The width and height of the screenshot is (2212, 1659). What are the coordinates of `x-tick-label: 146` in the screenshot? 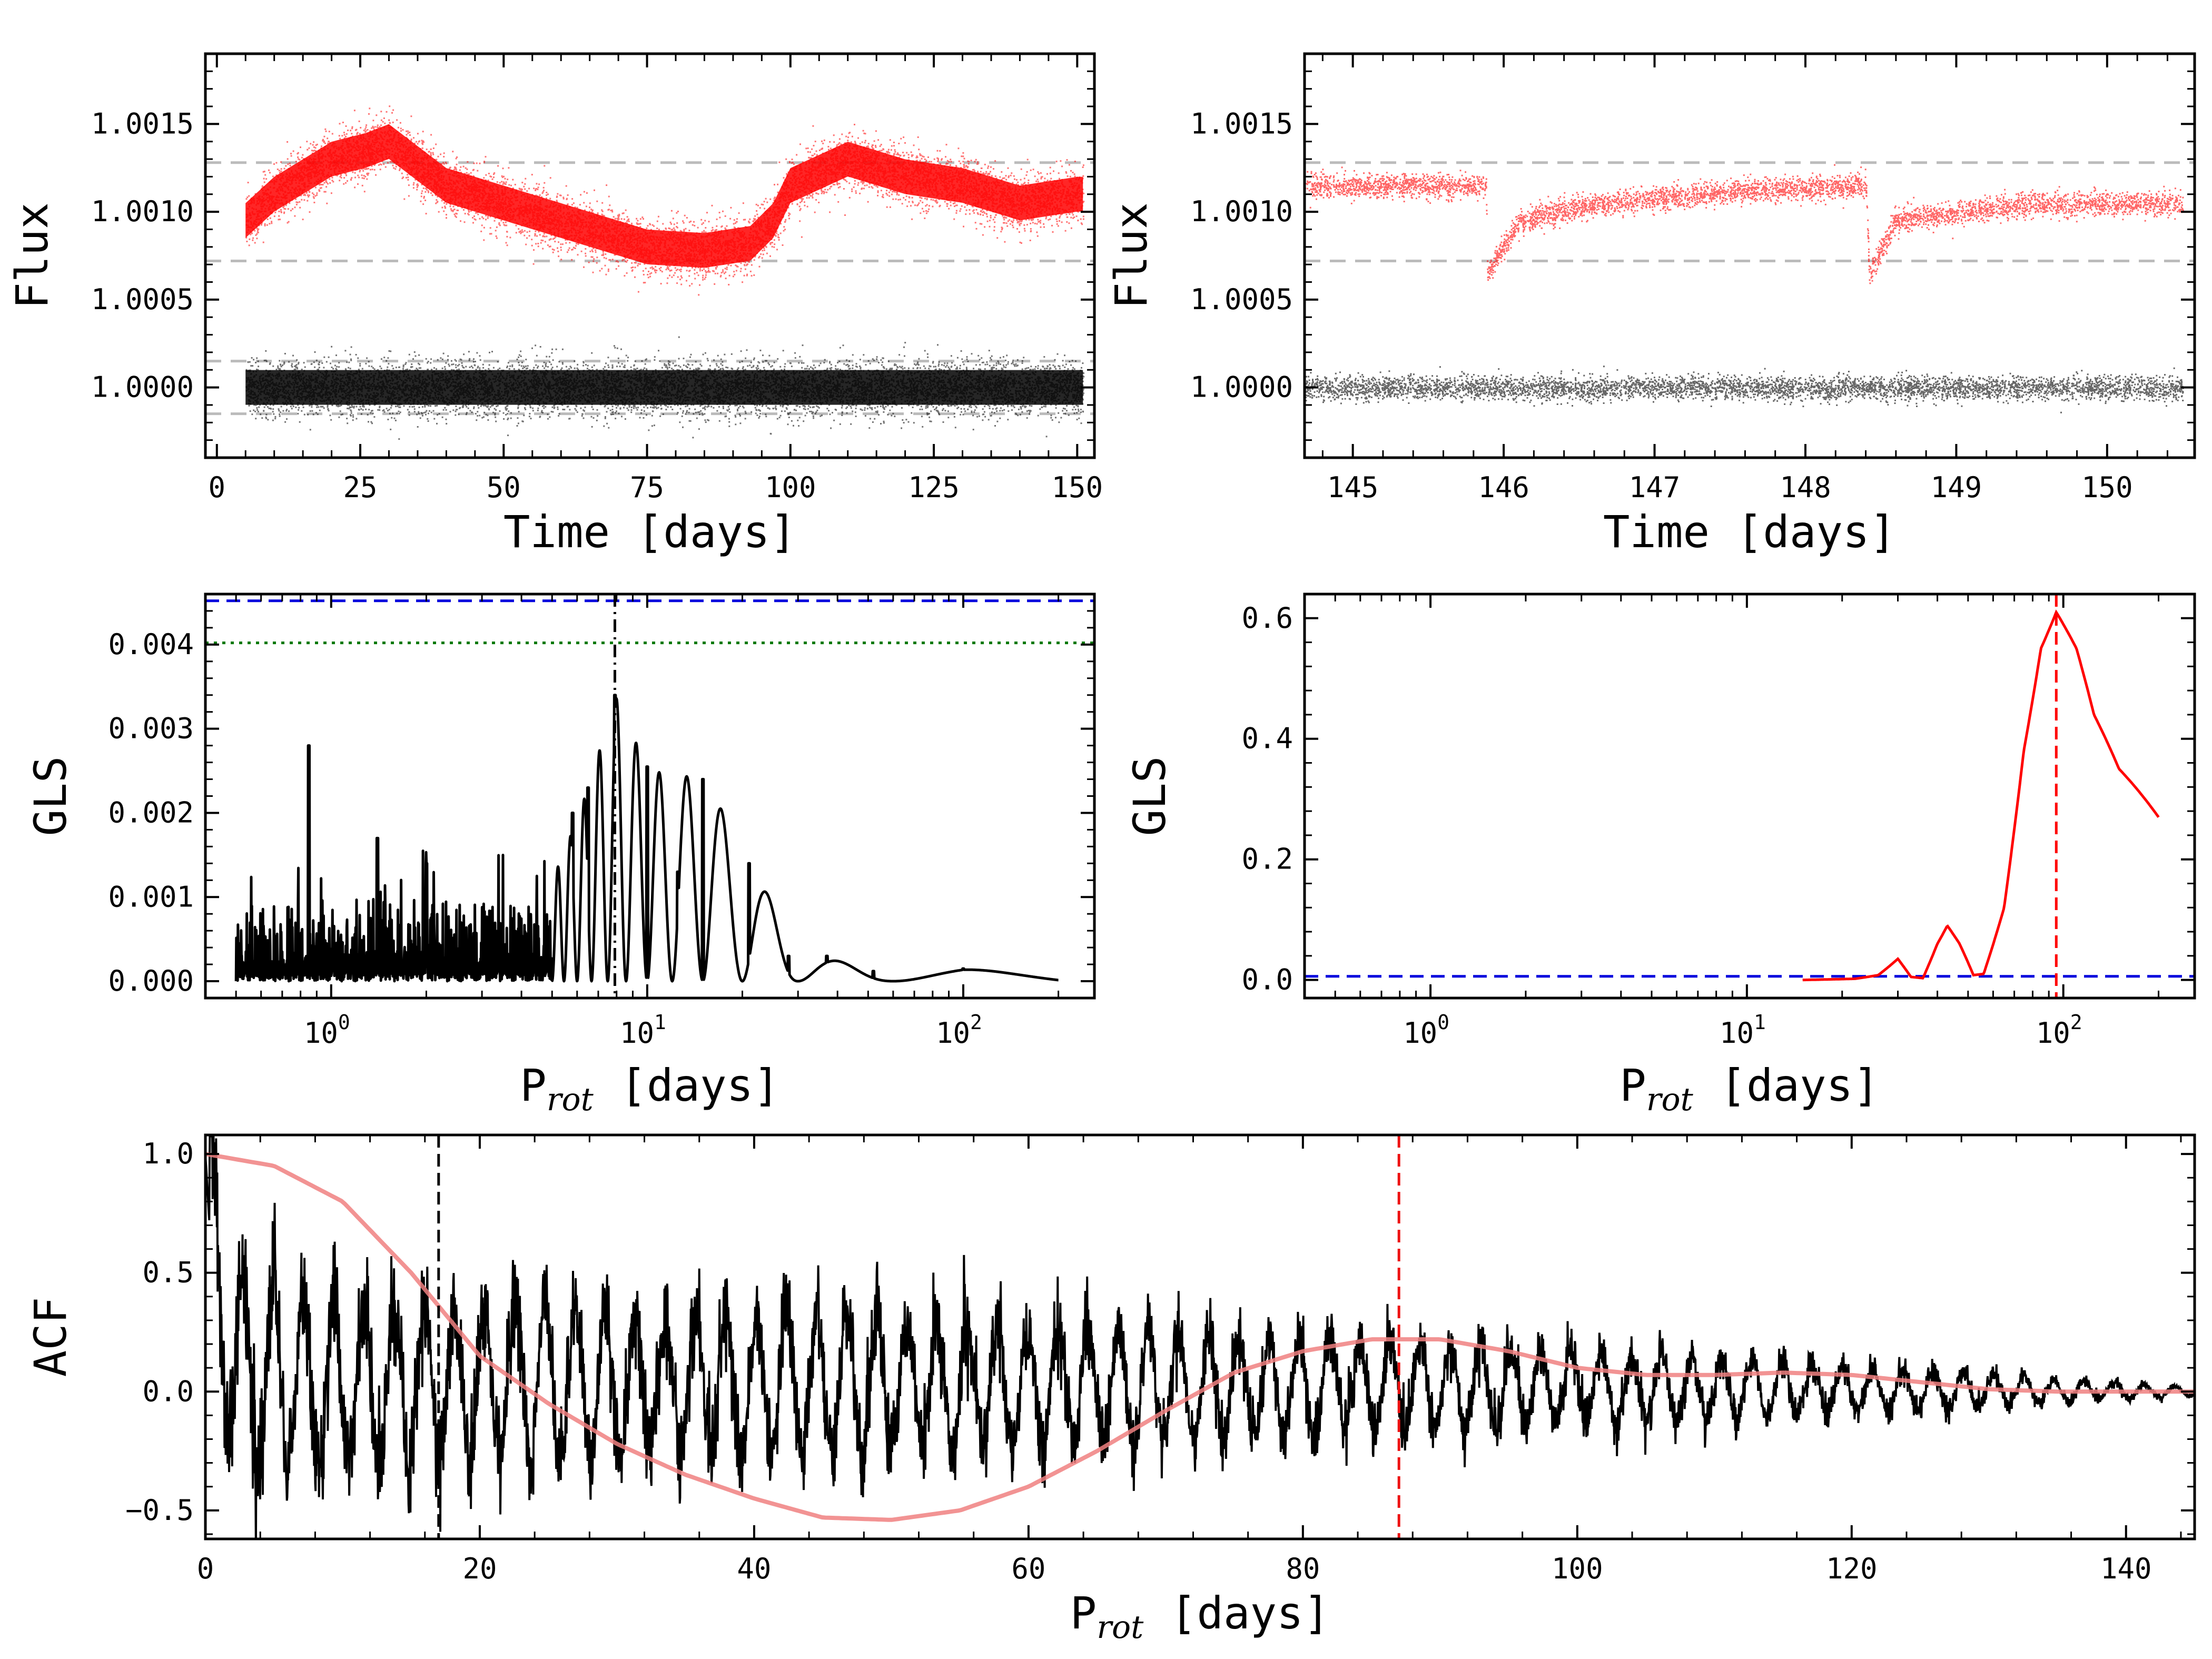 It's located at (1503, 487).